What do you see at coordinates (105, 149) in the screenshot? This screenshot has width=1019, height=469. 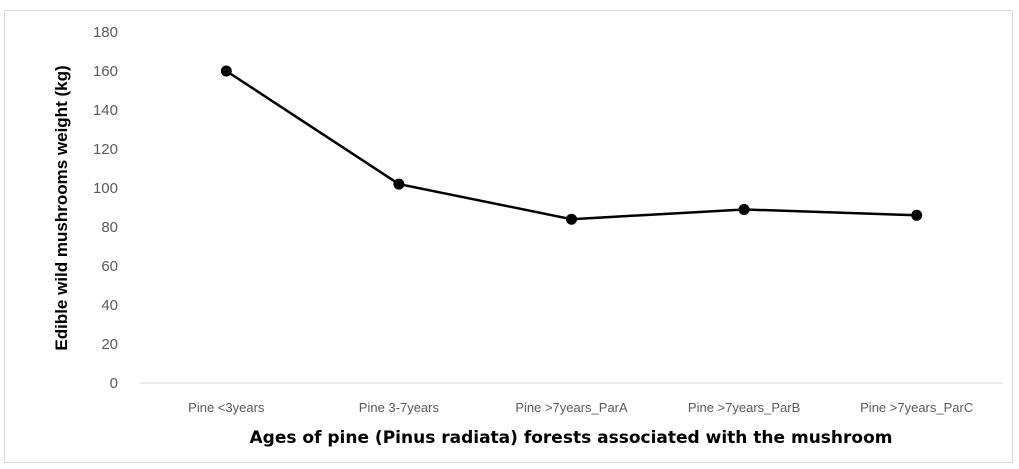 I see `y-tick-label: 120` at bounding box center [105, 149].